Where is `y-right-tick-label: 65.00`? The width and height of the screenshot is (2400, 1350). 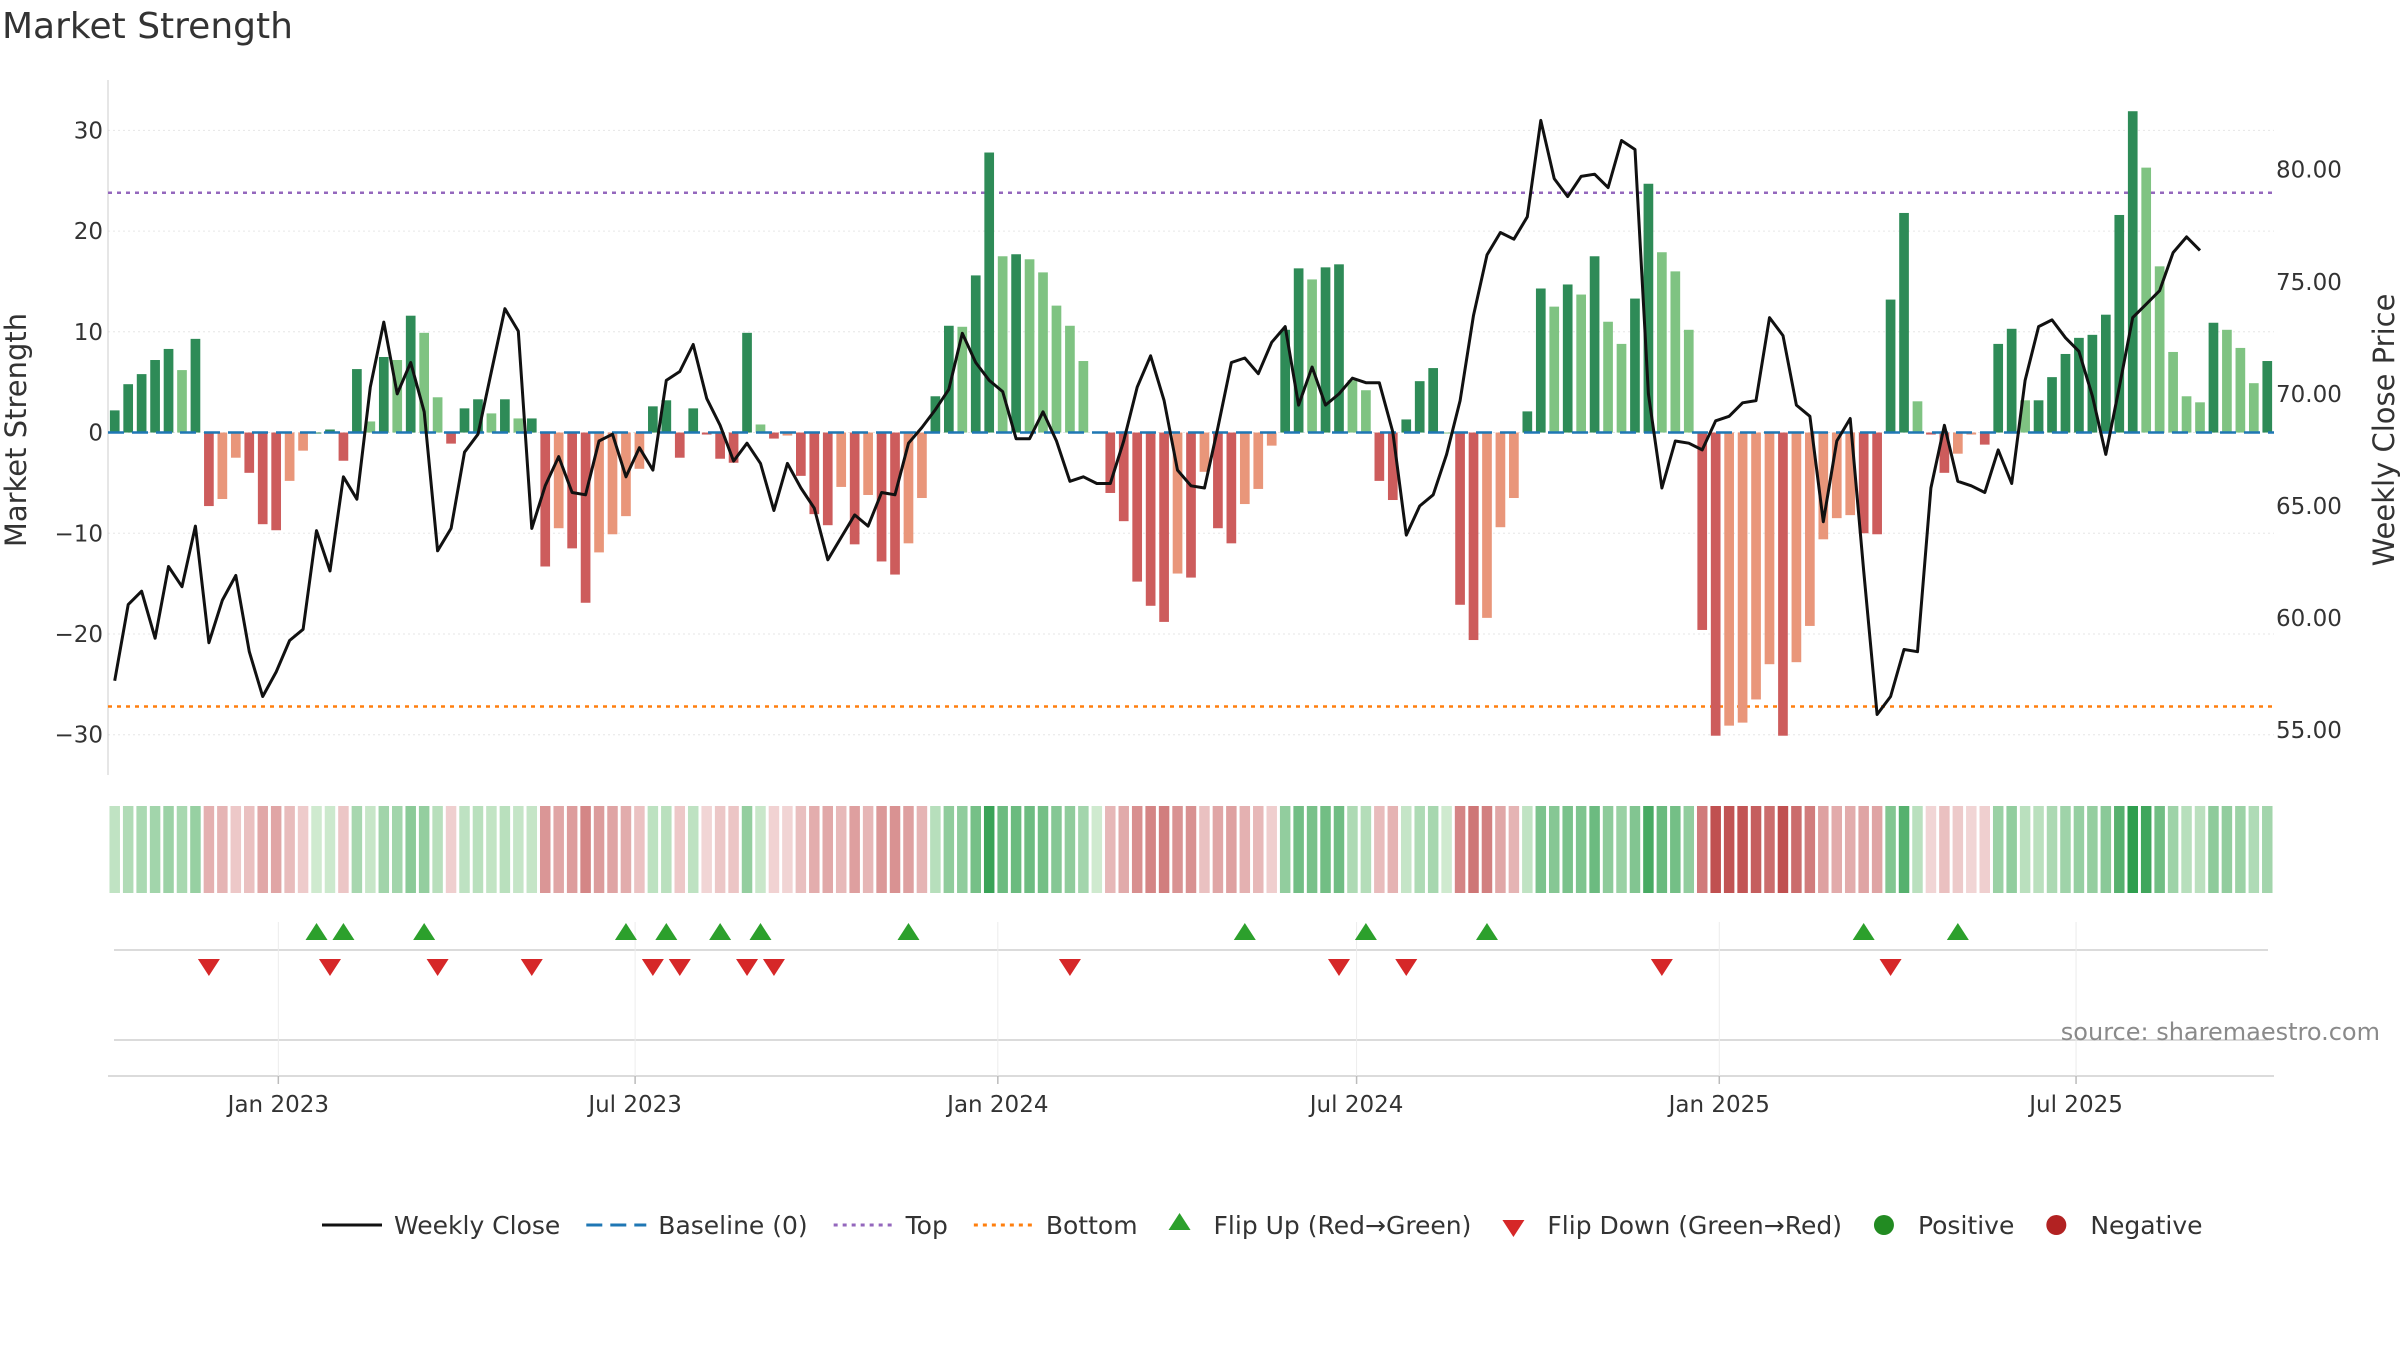 y-right-tick-label: 65.00 is located at coordinates (2309, 507).